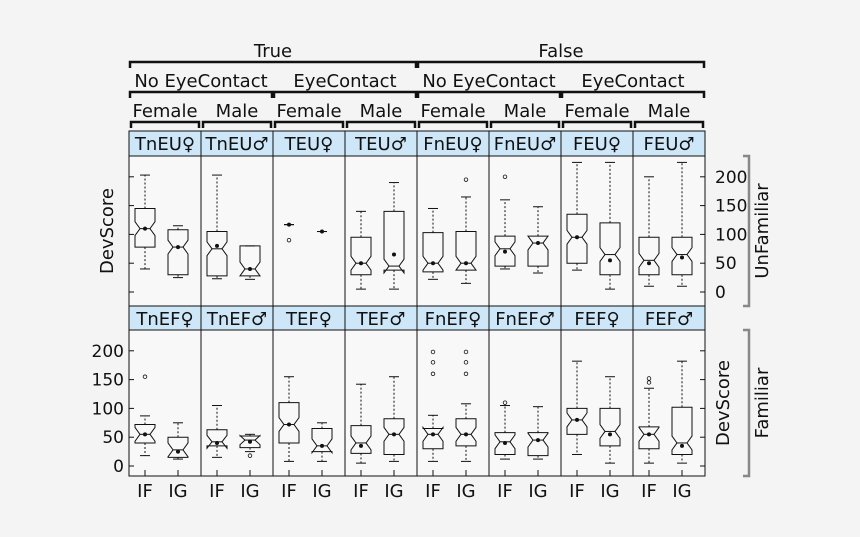 The height and width of the screenshot is (537, 860). I want to click on header-l1-0-bracket, so click(273, 64).